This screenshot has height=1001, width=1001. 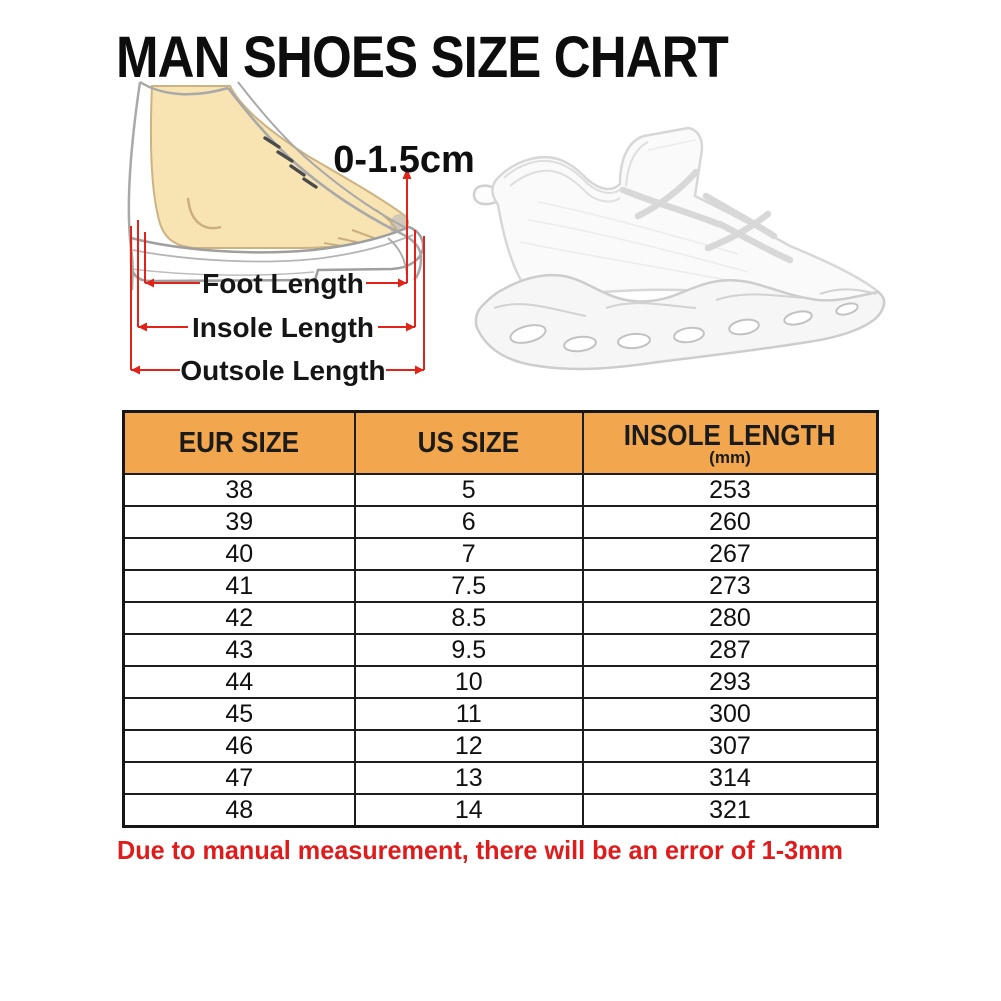 I want to click on col-header-us-size-label: US SIZE, so click(x=468, y=442).